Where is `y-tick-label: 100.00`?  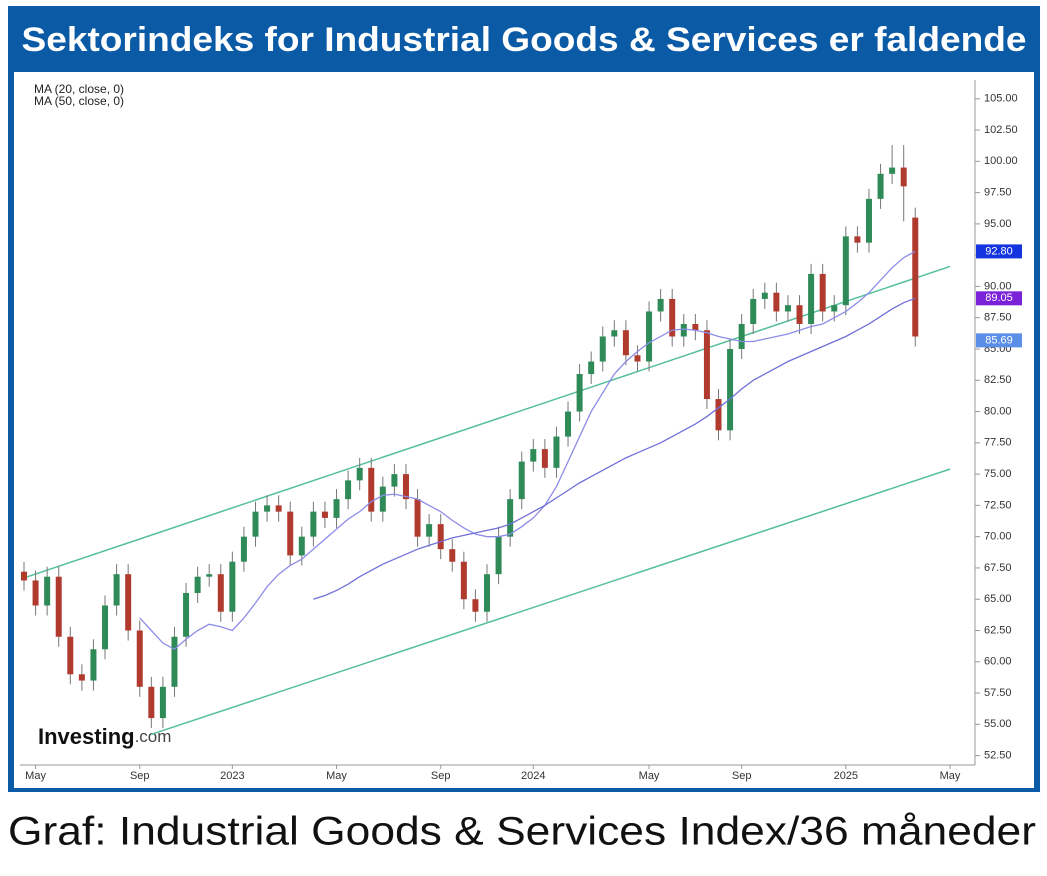
y-tick-label: 100.00 is located at coordinates (1001, 161).